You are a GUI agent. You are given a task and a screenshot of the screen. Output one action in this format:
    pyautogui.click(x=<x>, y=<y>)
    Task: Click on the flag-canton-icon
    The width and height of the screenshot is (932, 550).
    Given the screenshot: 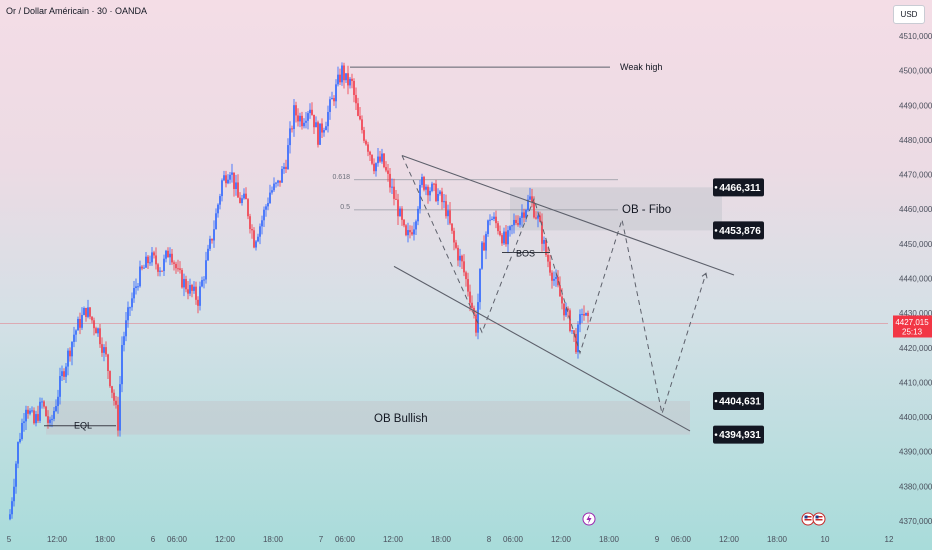 What is the action you would take?
    pyautogui.click(x=817, y=517)
    